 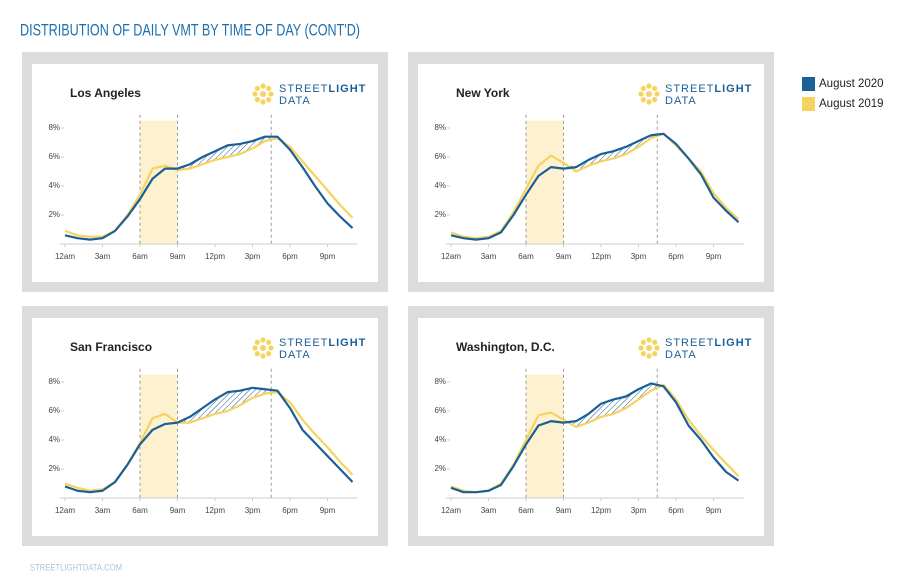 What do you see at coordinates (505, 347) in the screenshot?
I see `chart-title: Washington, D.C.` at bounding box center [505, 347].